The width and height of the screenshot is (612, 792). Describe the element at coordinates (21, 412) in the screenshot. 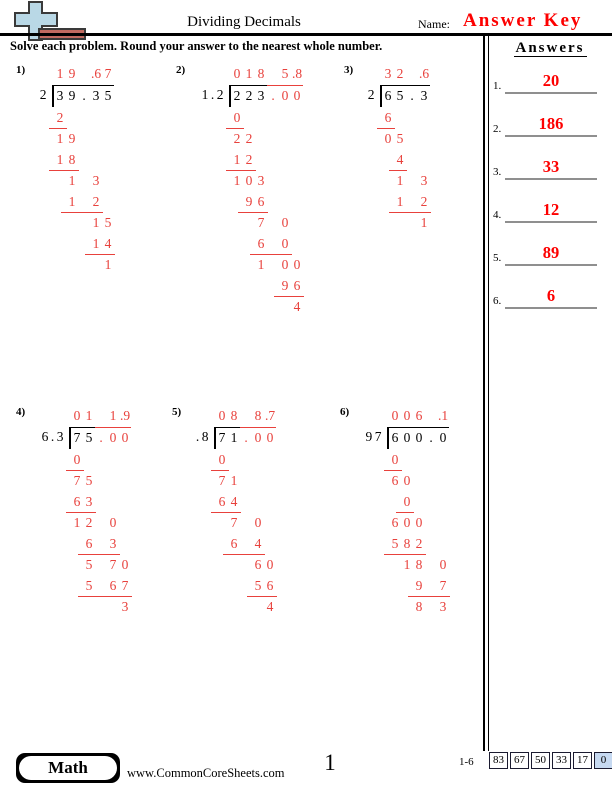

I see `problem-number: 4)` at that location.